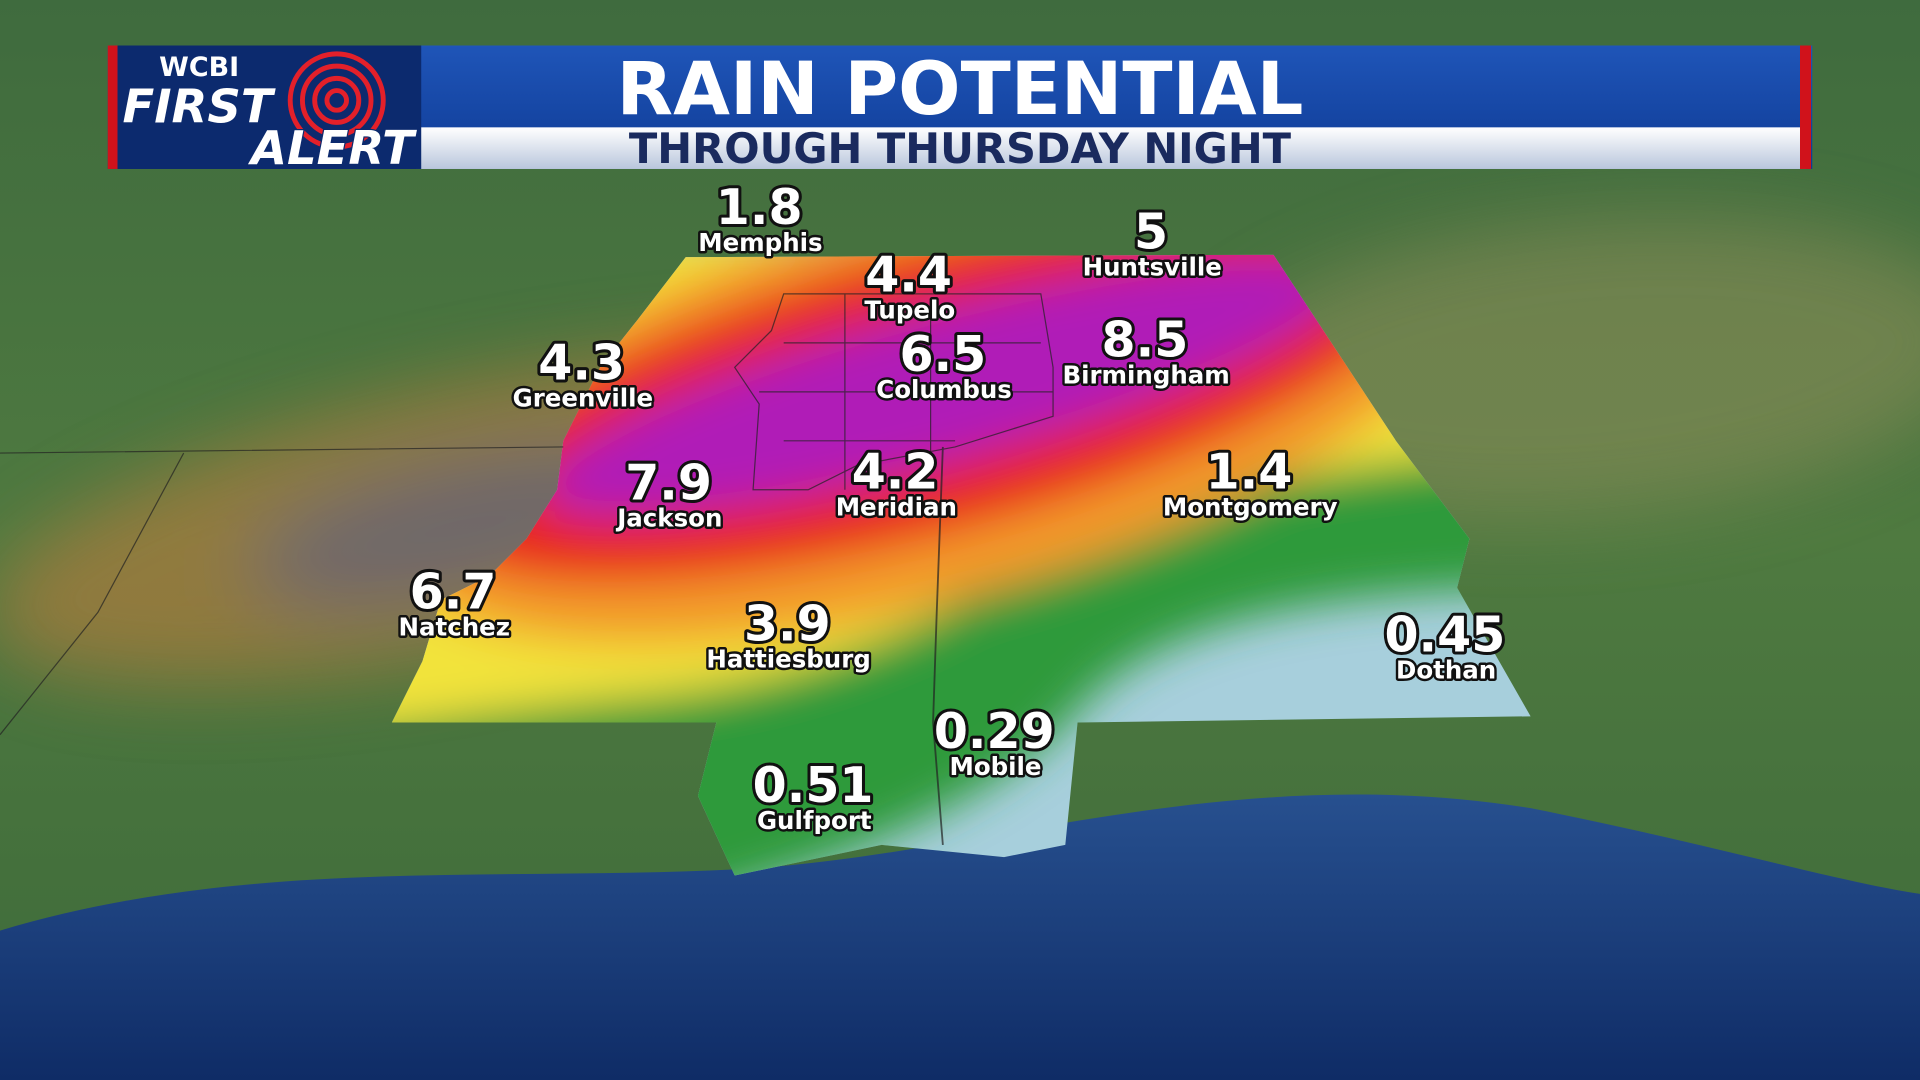  What do you see at coordinates (1151, 232) in the screenshot?
I see `rain-total: 5` at bounding box center [1151, 232].